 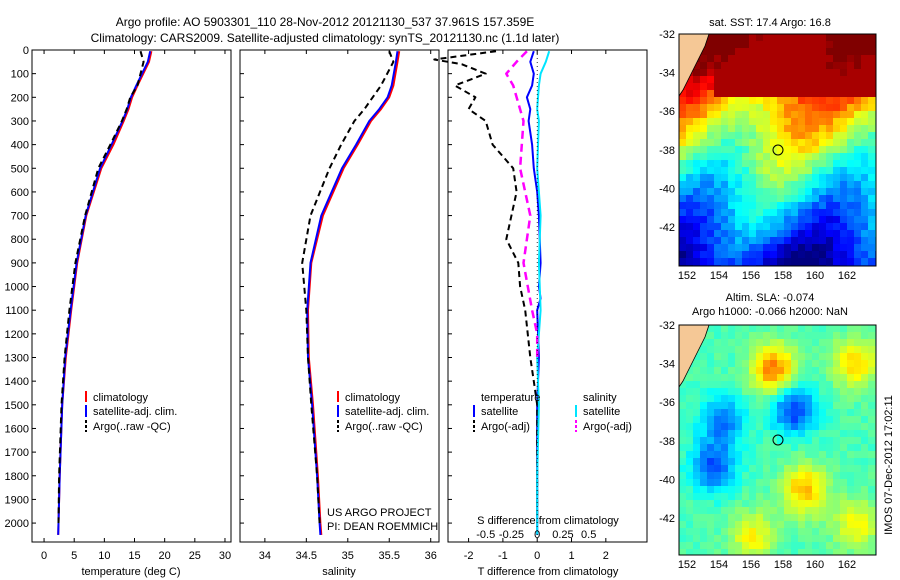 I want to click on x-tick-label: 34, so click(x=265, y=556).